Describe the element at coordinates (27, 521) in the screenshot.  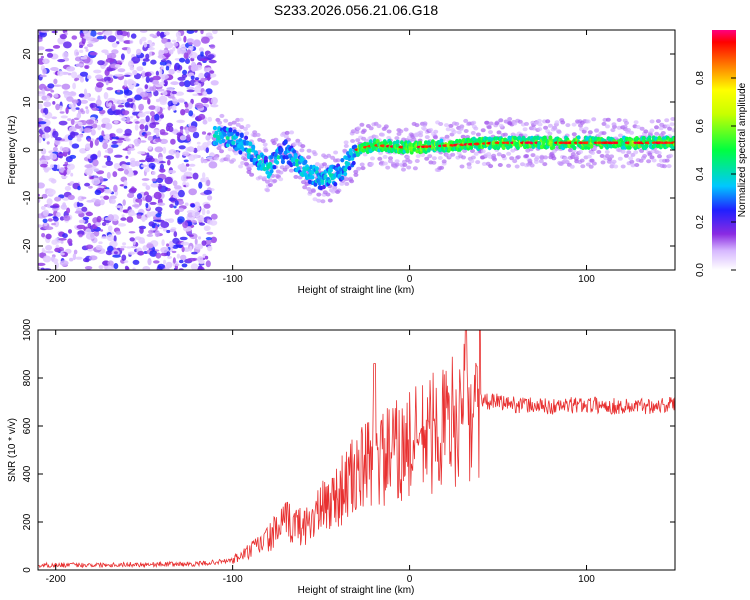
I see `y-tick-label: 200` at that location.